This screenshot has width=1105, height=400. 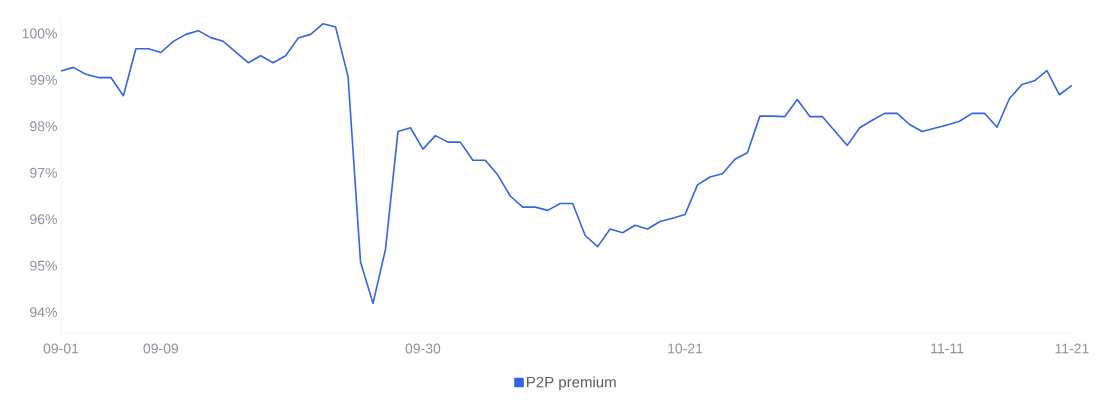 What do you see at coordinates (43, 219) in the screenshot?
I see `y-tick-label: 96%` at bounding box center [43, 219].